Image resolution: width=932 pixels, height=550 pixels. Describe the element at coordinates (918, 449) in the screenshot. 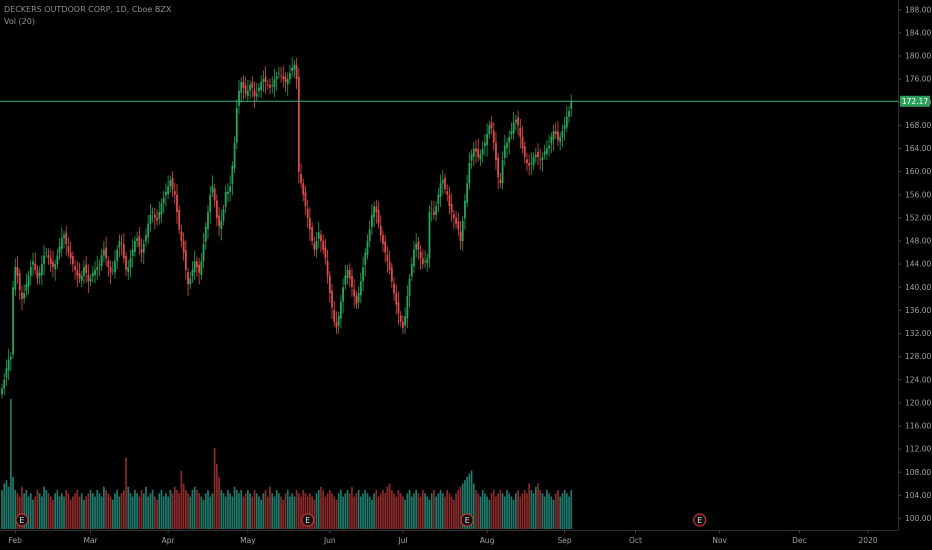

I see `price-tick-label: 112.00` at that location.